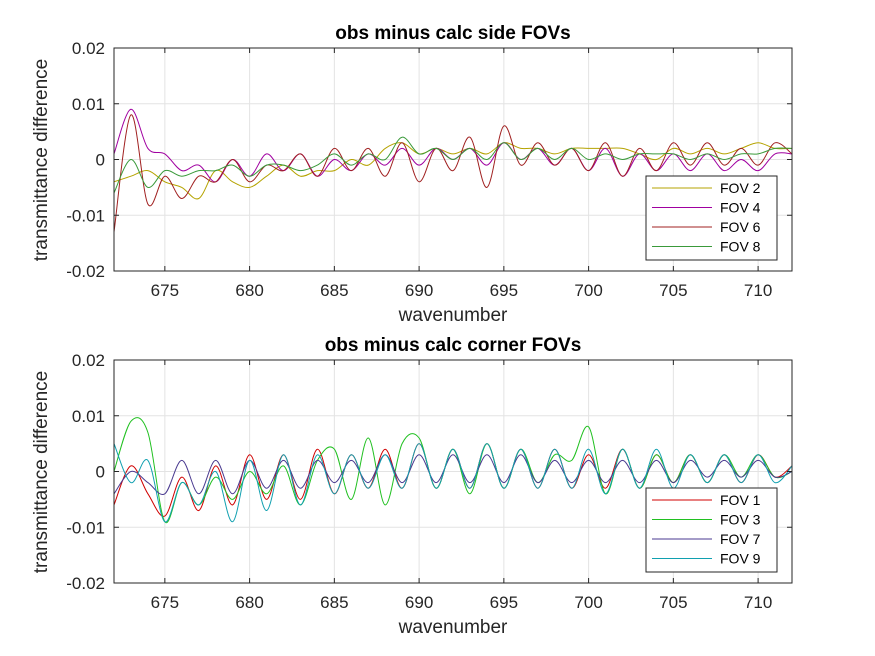 This screenshot has height=656, width=875. What do you see at coordinates (740, 227) in the screenshot?
I see `legend-label-fov-6: FOV 6` at bounding box center [740, 227].